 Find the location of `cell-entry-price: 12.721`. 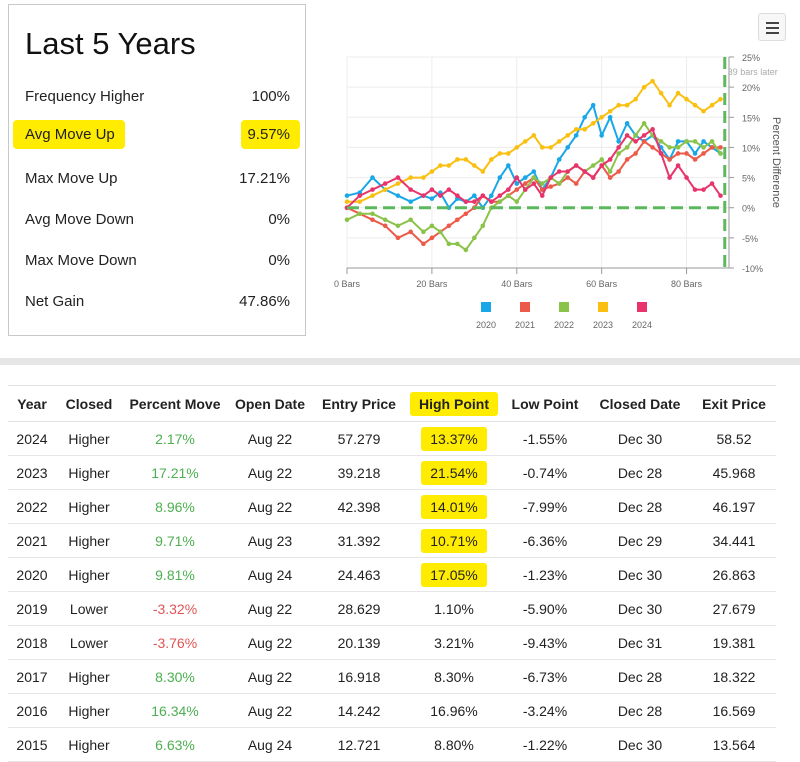

cell-entry-price: 12.721 is located at coordinates (359, 744).